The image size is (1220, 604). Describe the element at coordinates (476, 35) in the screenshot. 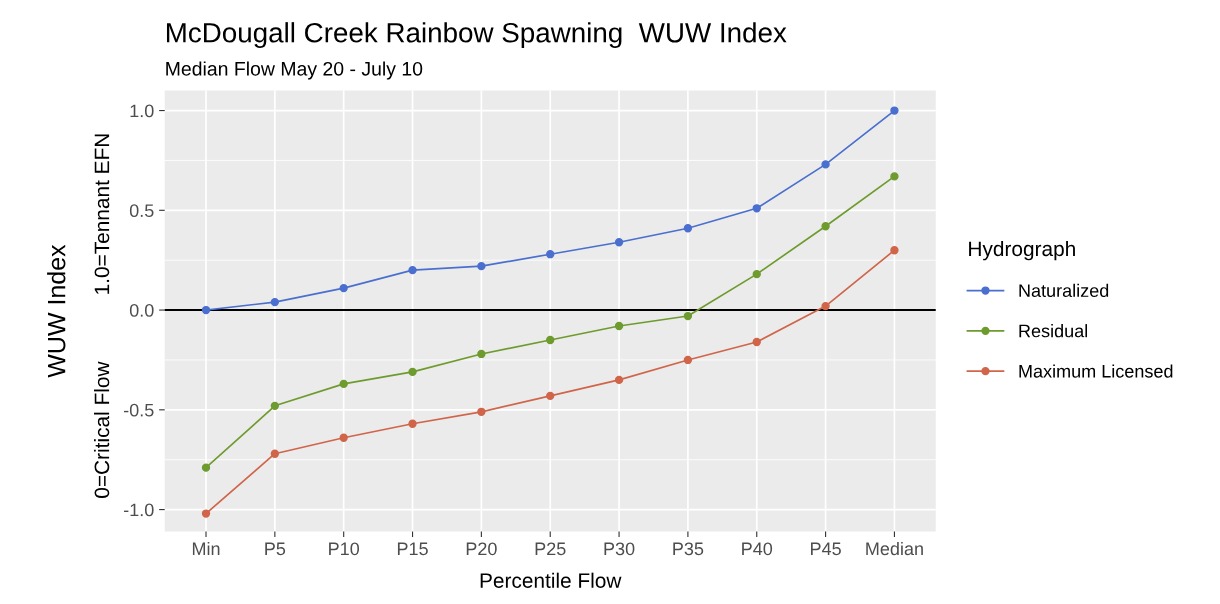

I see `chart-title: McDougall Creek Rainbow Spawning WUW Index` at that location.